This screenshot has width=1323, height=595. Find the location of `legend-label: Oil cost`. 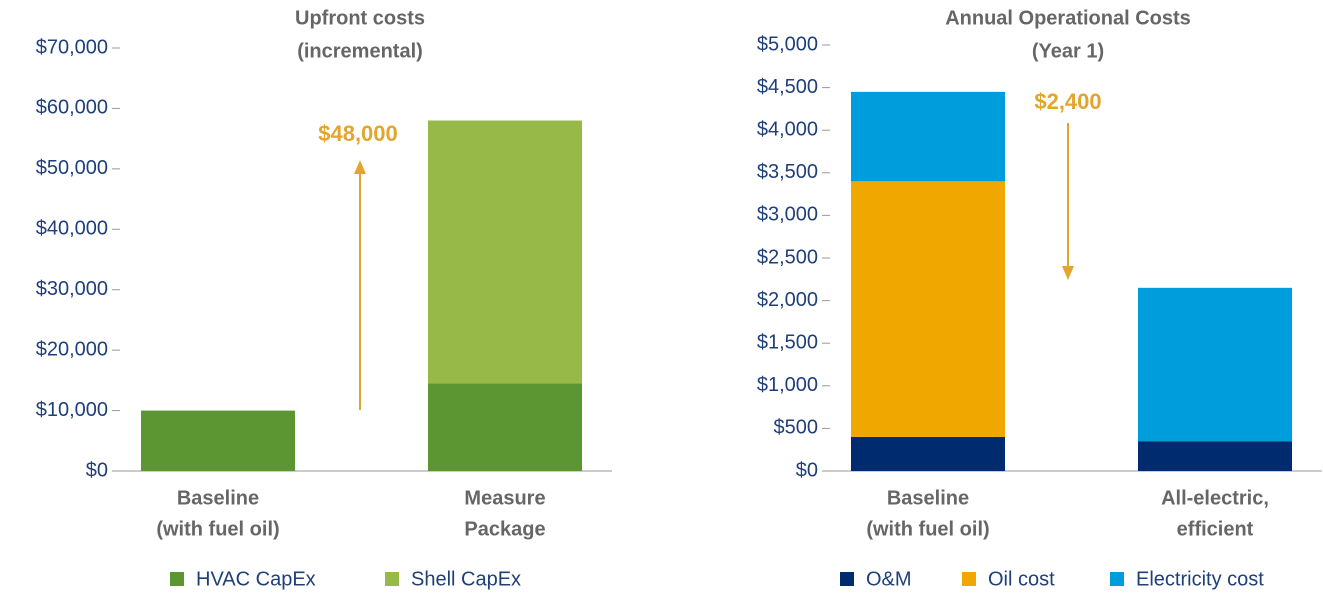

legend-label: Oil cost is located at coordinates (1021, 579).